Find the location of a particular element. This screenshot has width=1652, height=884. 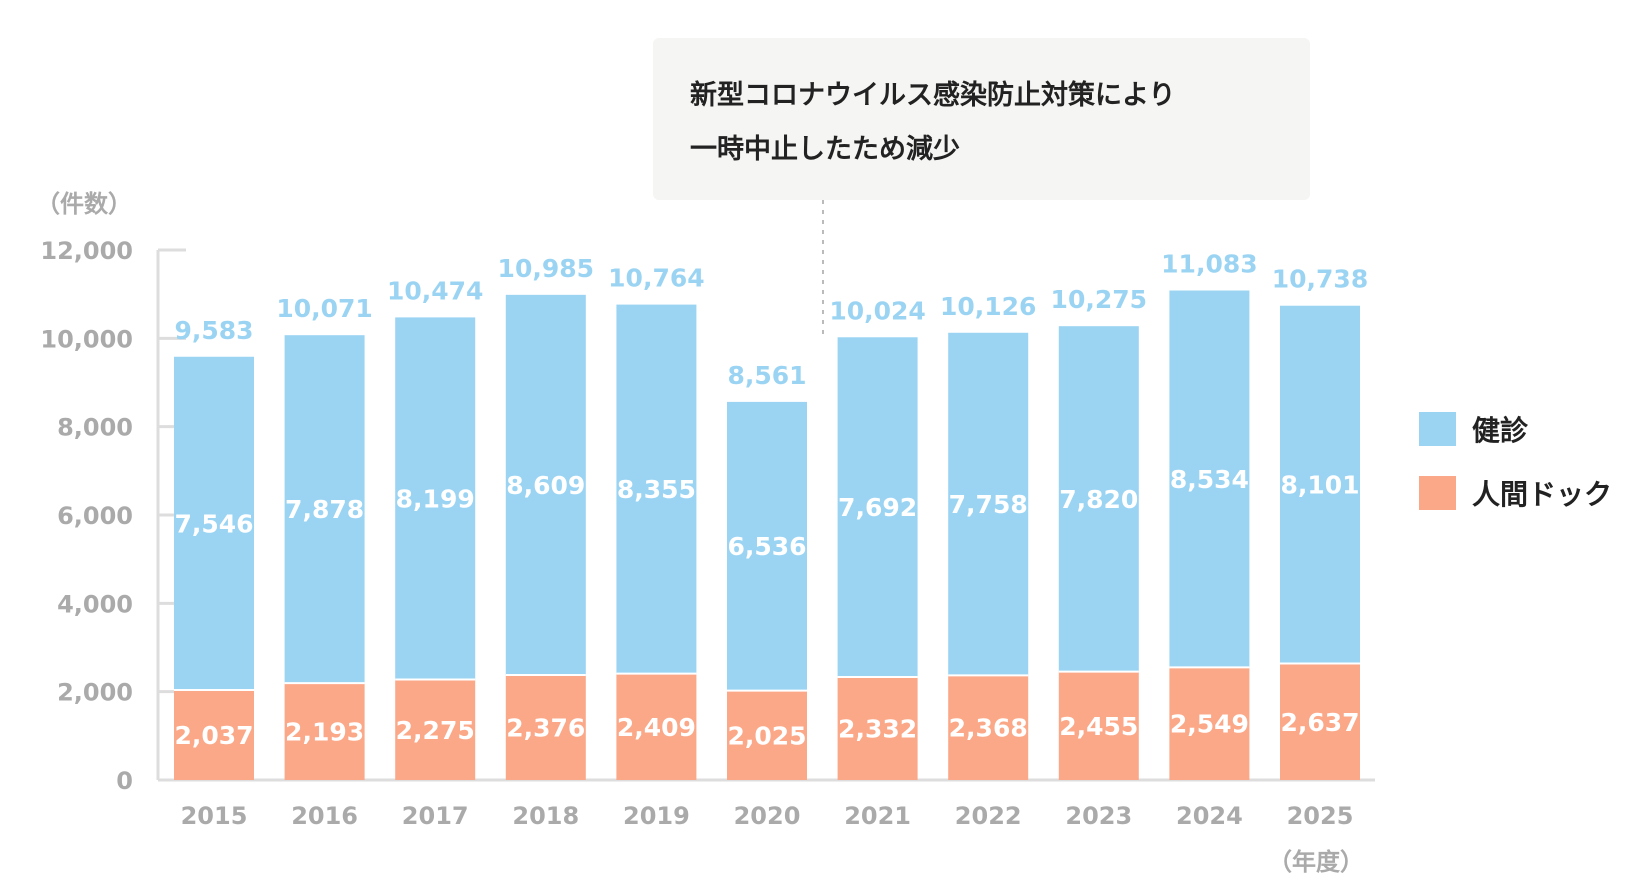

legend-swatch-ningen-dock is located at coordinates (1437, 493).